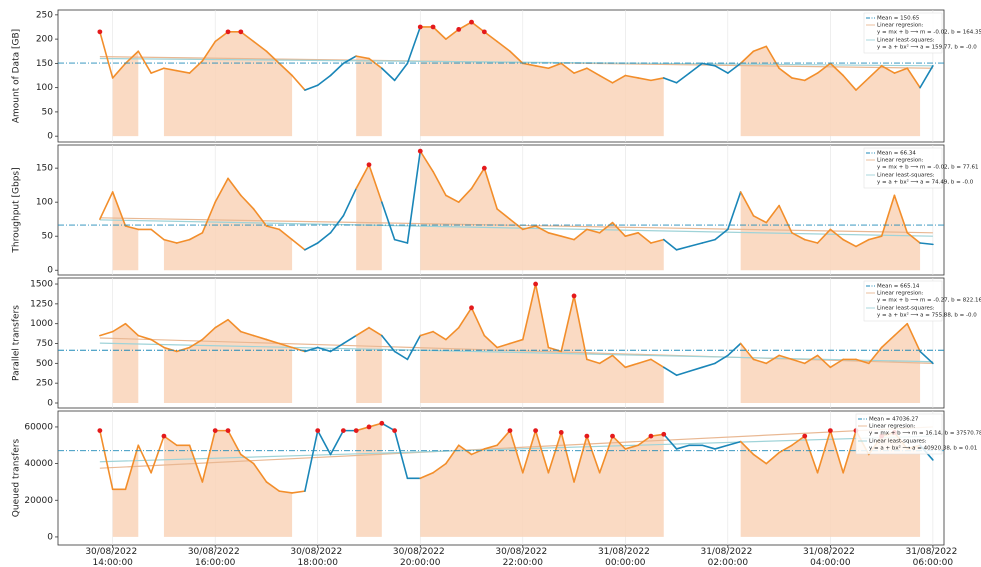  Describe the element at coordinates (906, 309) in the screenshot. I see `legend-label: Linear least-squares:` at that location.